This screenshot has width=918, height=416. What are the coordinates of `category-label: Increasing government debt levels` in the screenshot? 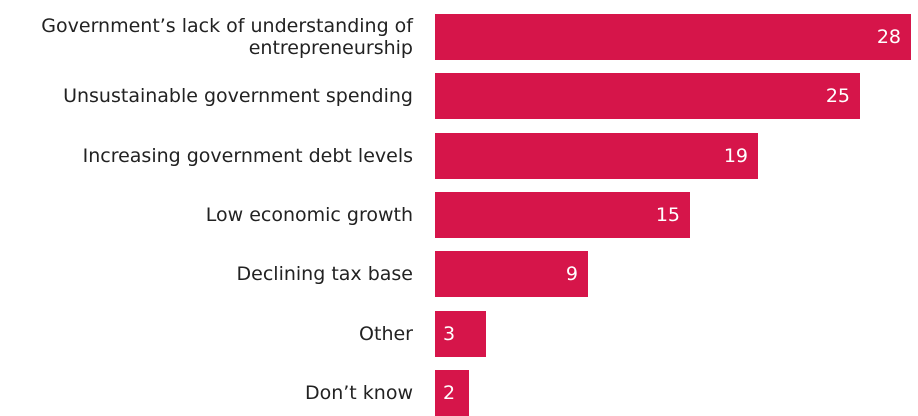 It's located at (247, 155).